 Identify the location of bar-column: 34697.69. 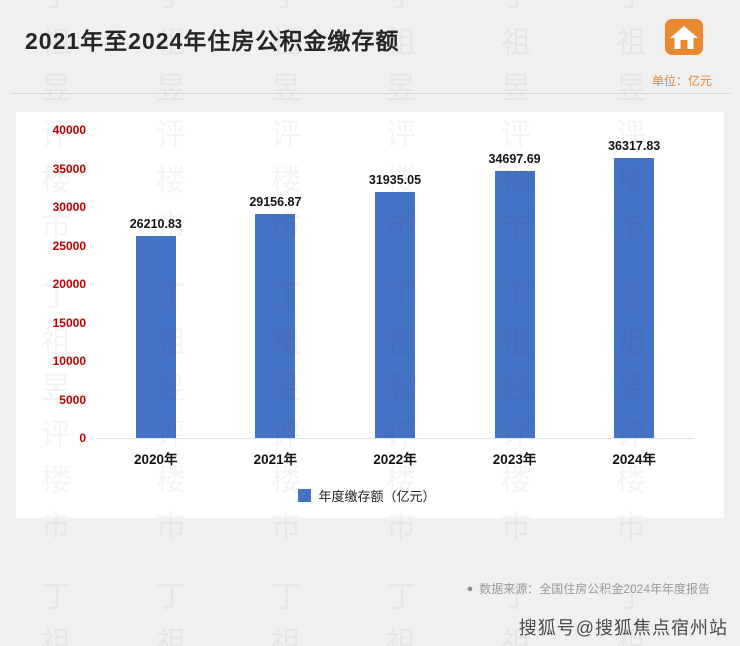
(515, 295).